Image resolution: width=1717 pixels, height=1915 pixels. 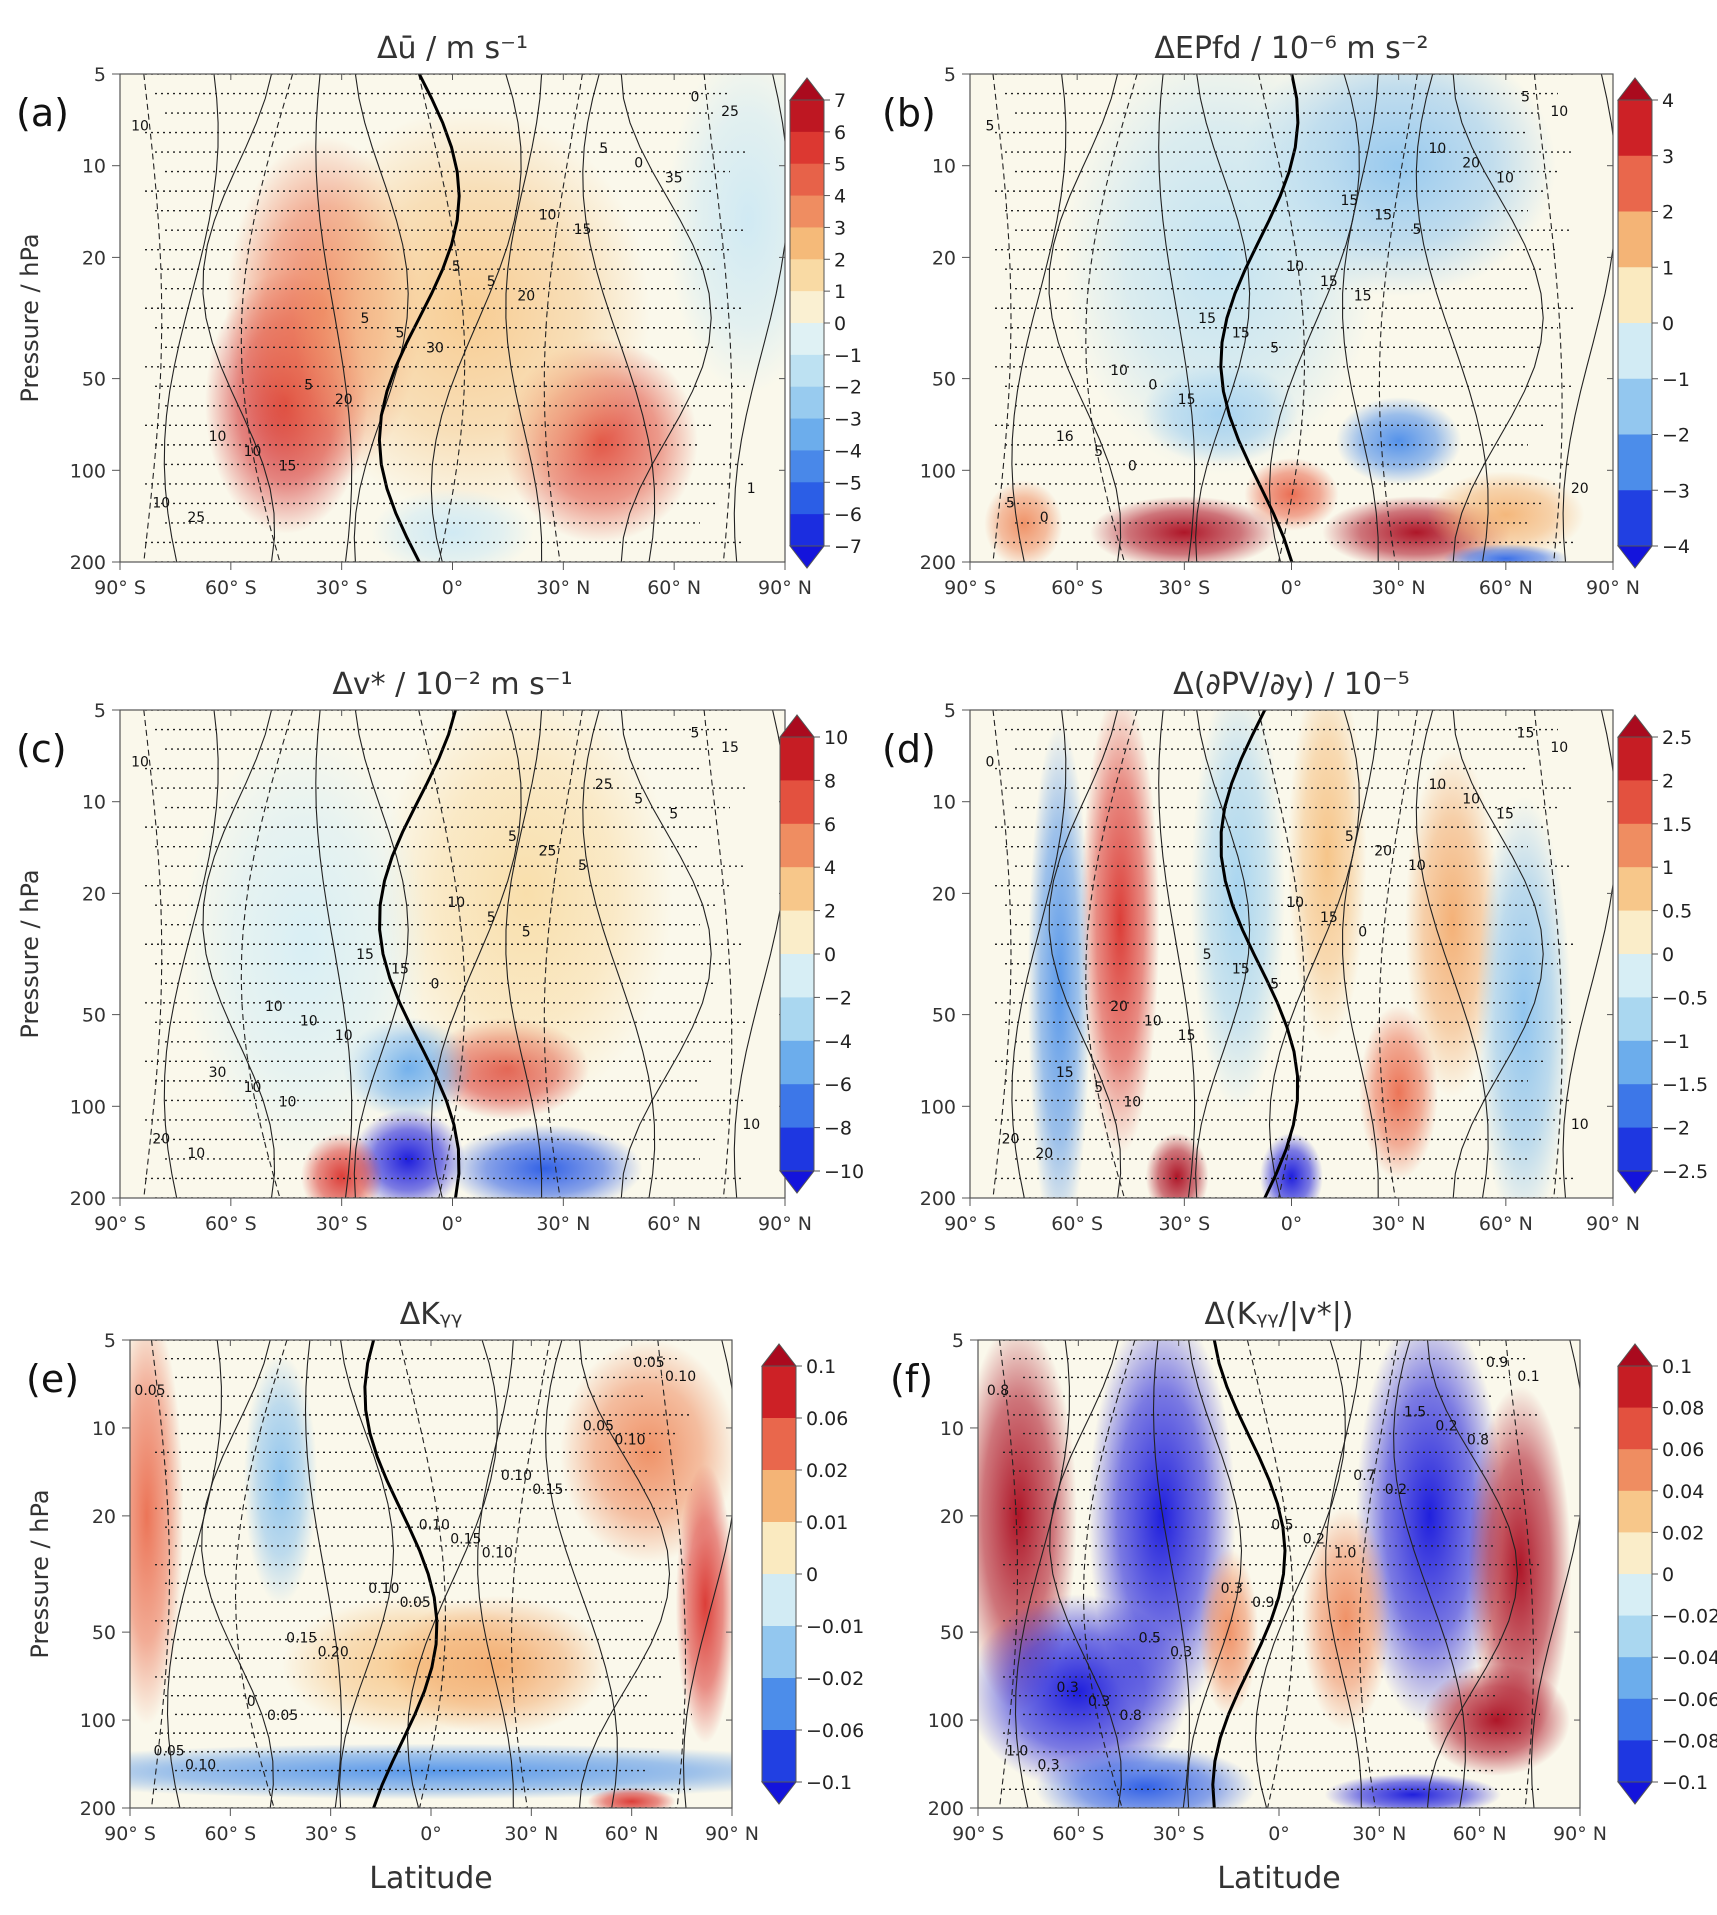 What do you see at coordinates (751, 489) in the screenshot?
I see `contour-label: 1` at bounding box center [751, 489].